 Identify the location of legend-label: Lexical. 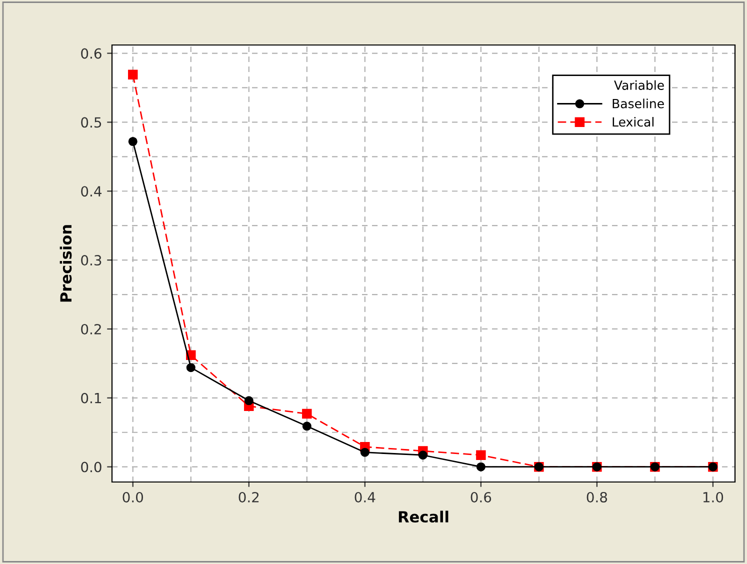
(633, 121).